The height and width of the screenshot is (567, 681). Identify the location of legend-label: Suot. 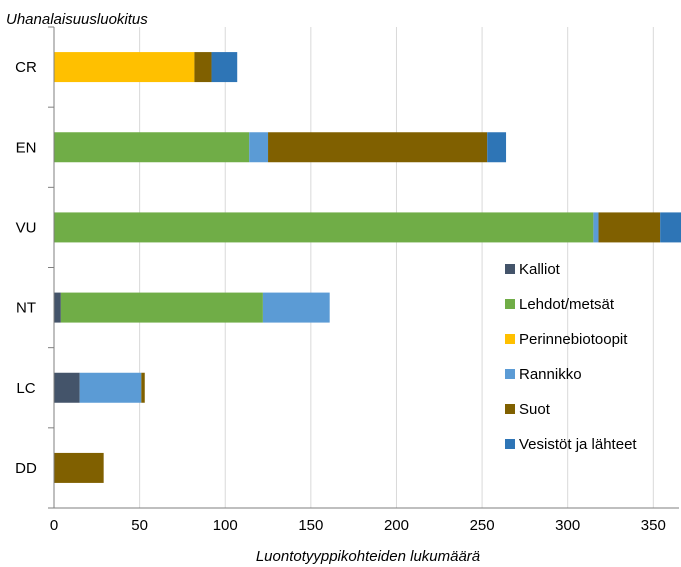
(535, 409).